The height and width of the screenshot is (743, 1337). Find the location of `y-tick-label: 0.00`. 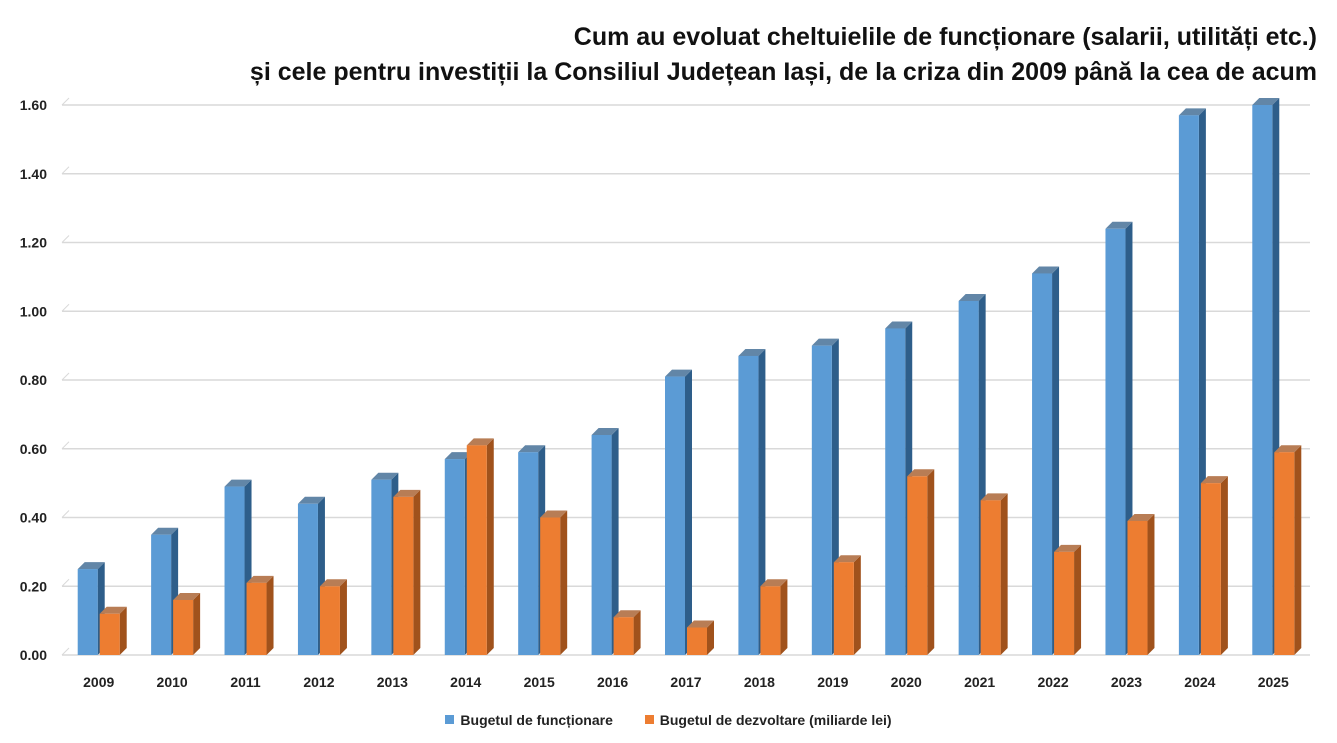

y-tick-label: 0.00 is located at coordinates (33, 655).